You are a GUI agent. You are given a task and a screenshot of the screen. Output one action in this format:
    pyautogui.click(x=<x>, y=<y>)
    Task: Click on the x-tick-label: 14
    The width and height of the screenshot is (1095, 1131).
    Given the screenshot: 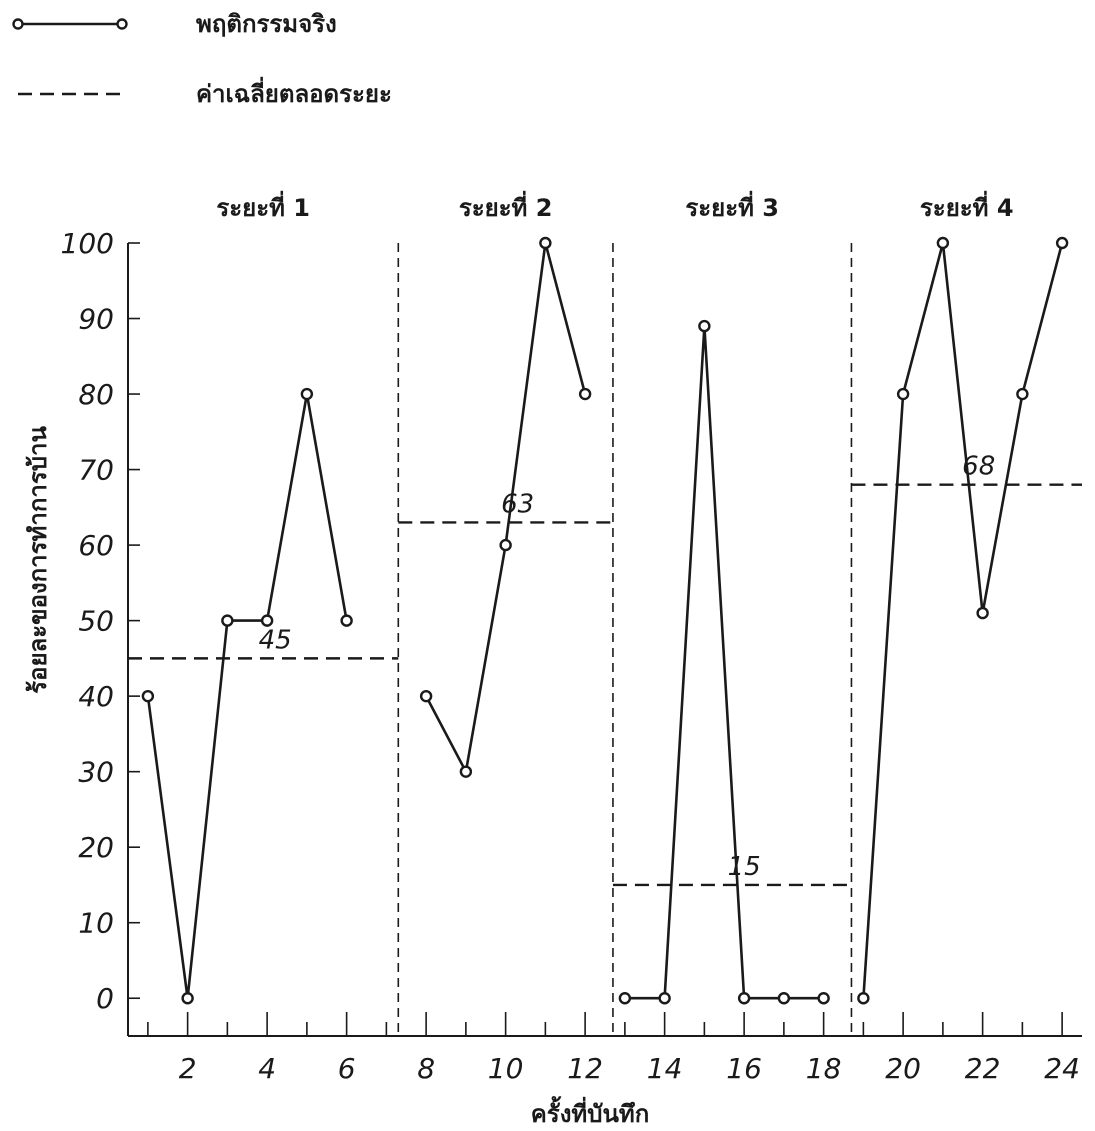 What is the action you would take?
    pyautogui.click(x=665, y=1068)
    